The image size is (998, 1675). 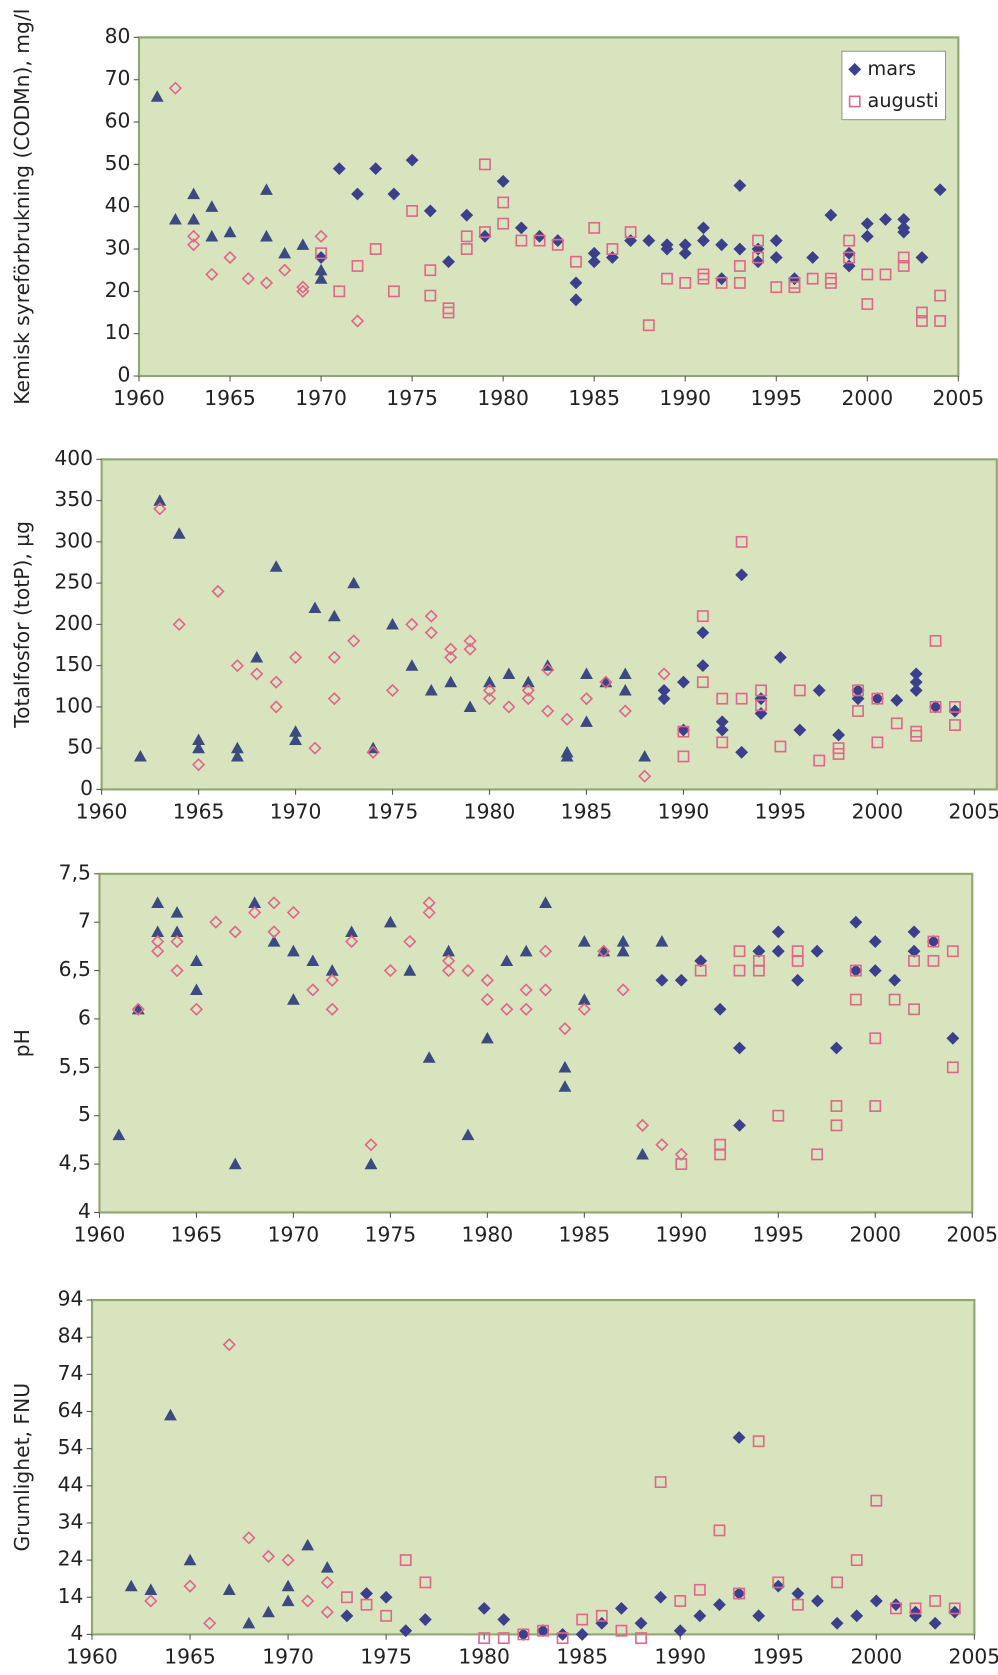 I want to click on y-tick-label: 94, so click(x=71, y=1299).